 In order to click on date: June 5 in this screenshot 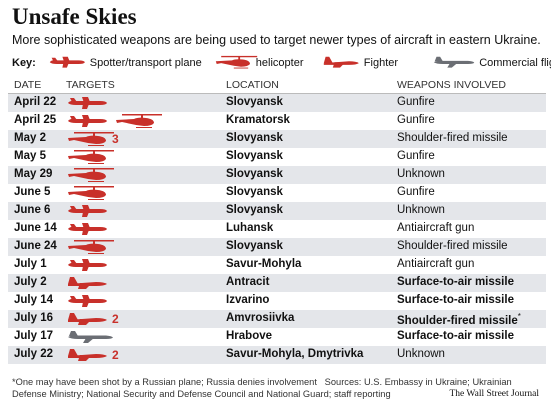, I will do `click(32, 192)`.